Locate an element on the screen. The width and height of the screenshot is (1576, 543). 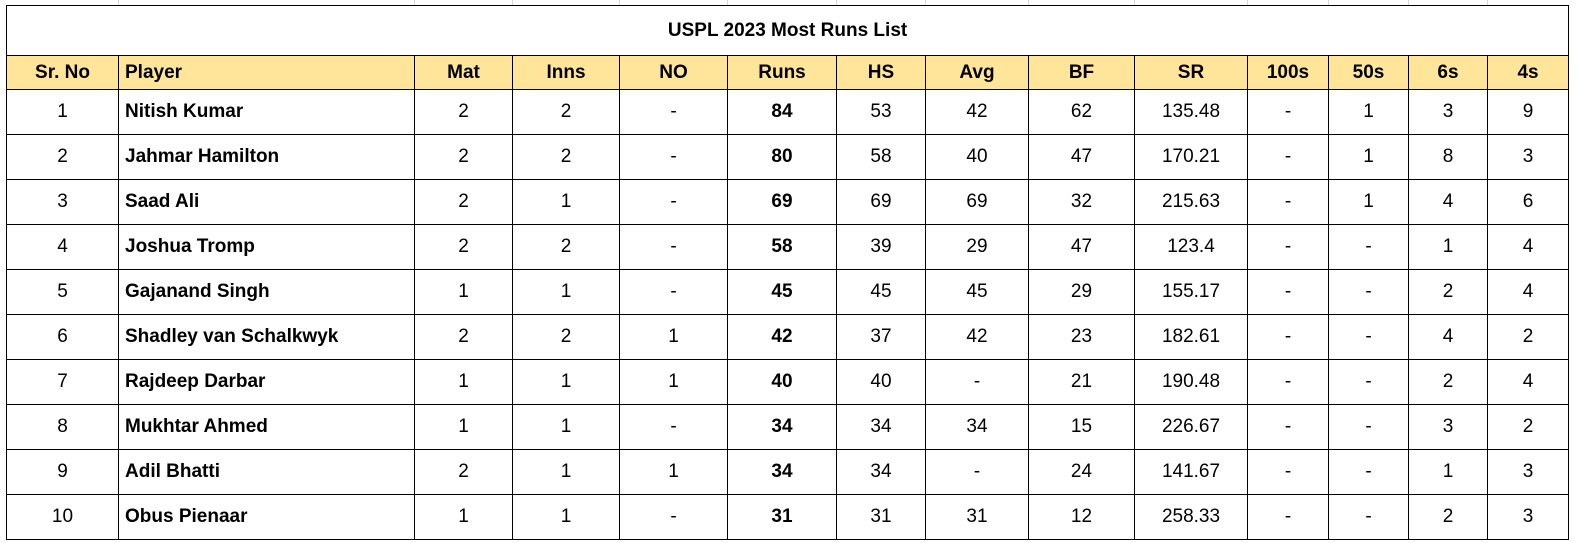
table-row: 10 Obus Pienaar 1 1-31 31 31 12 258.33- -2 3 is located at coordinates (788, 517).